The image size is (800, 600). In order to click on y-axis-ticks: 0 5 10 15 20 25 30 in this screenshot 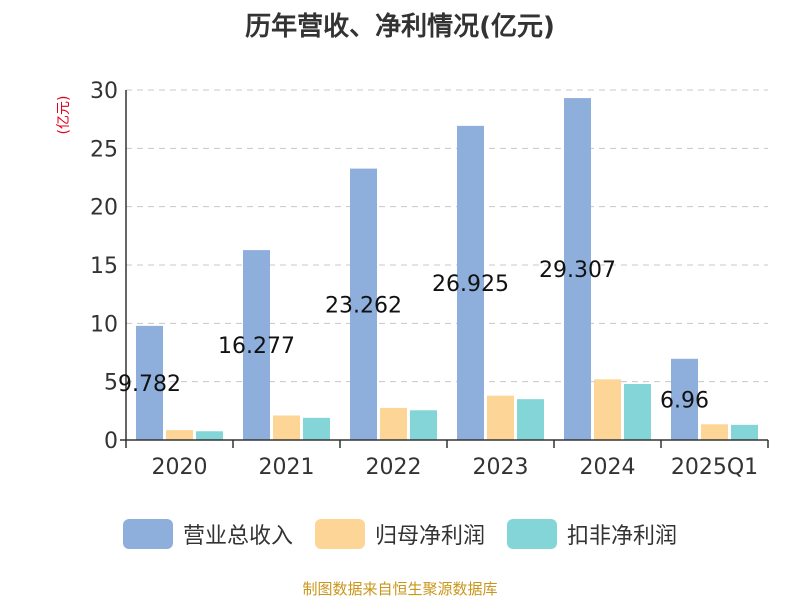, I will do `click(108, 266)`.